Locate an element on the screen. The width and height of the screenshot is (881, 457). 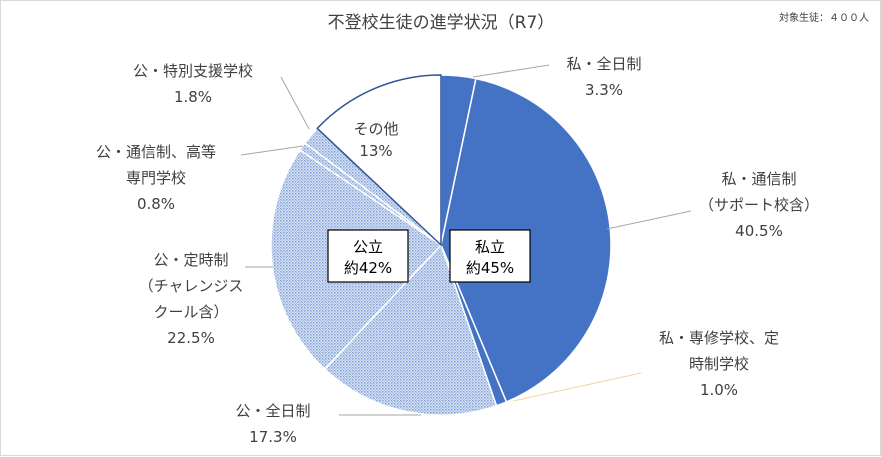
public-group-share: 約42% is located at coordinates (368, 268).